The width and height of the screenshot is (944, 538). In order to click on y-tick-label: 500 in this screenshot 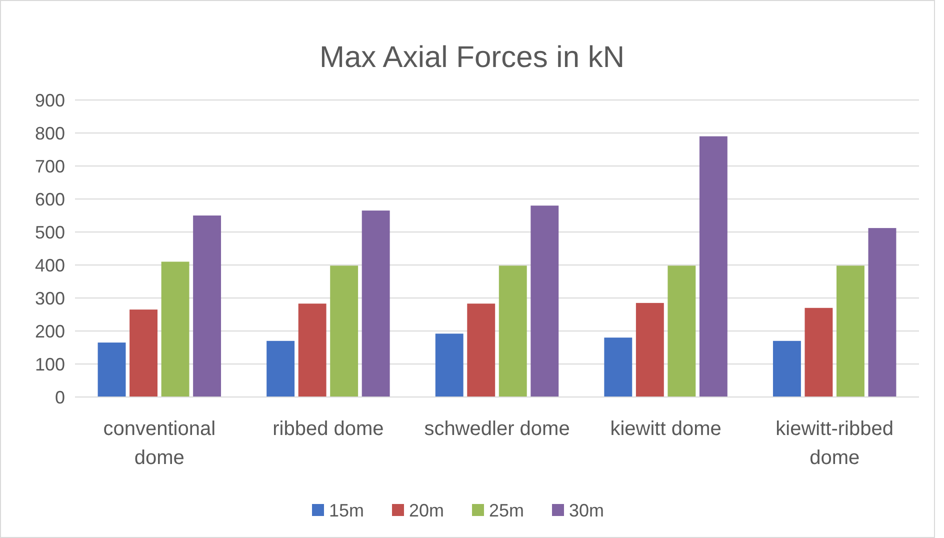, I will do `click(49, 232)`.